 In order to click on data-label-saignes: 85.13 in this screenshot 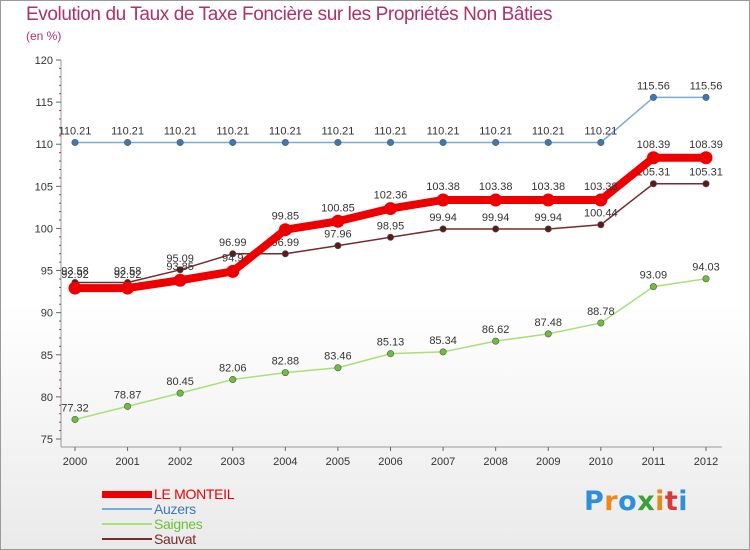, I will do `click(391, 343)`.